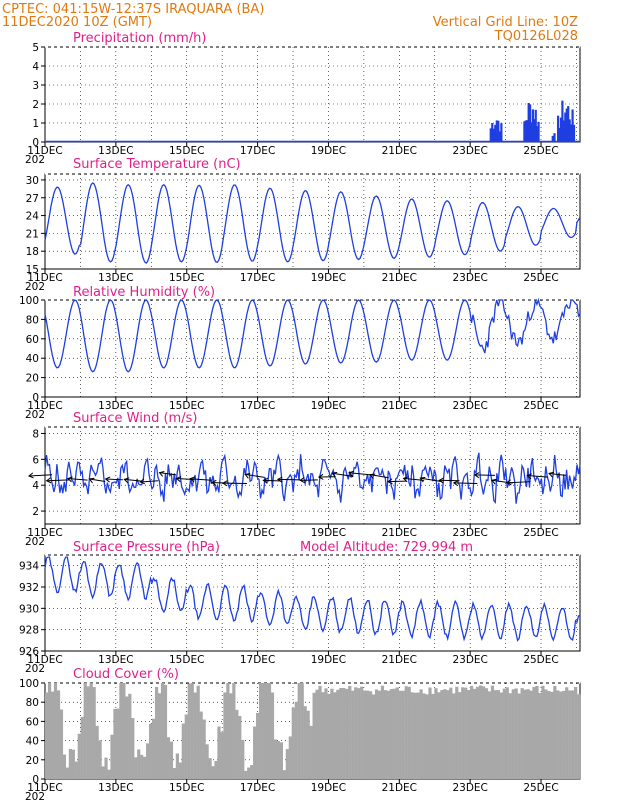 The height and width of the screenshot is (800, 618). I want to click on panel-title-pressure: Surface Pressure (hPa), so click(146, 547).